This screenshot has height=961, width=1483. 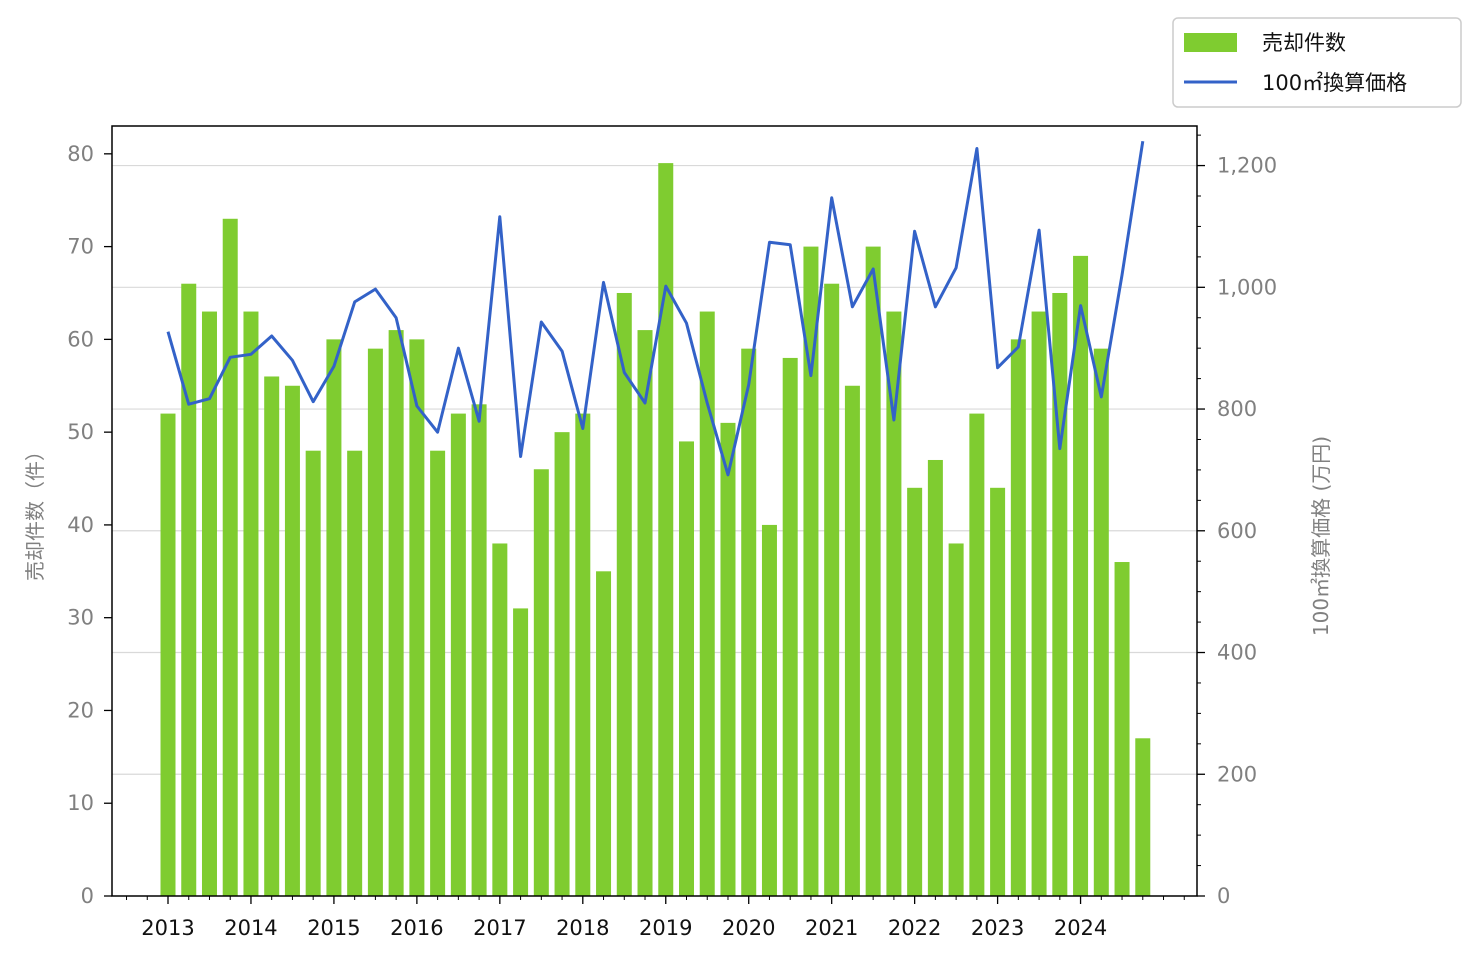 I want to click on left-tick-label: 0, so click(x=87, y=896).